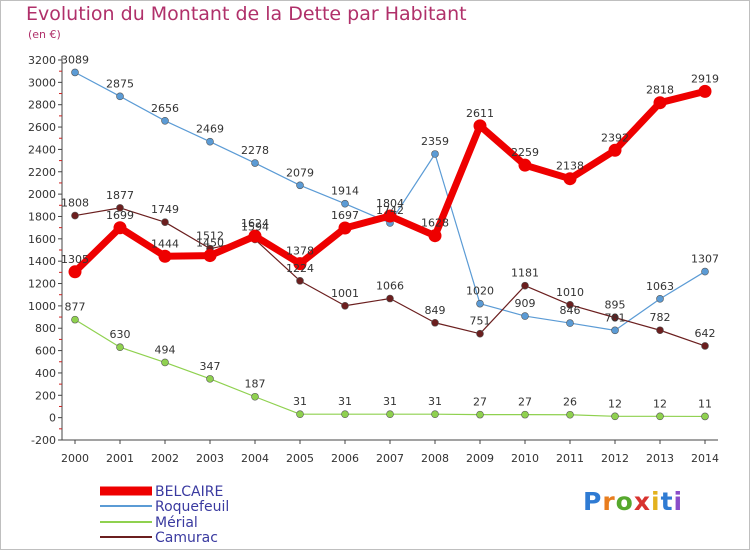 This screenshot has width=750, height=550. Describe the element at coordinates (660, 286) in the screenshot. I see `data-label: 1063` at that location.